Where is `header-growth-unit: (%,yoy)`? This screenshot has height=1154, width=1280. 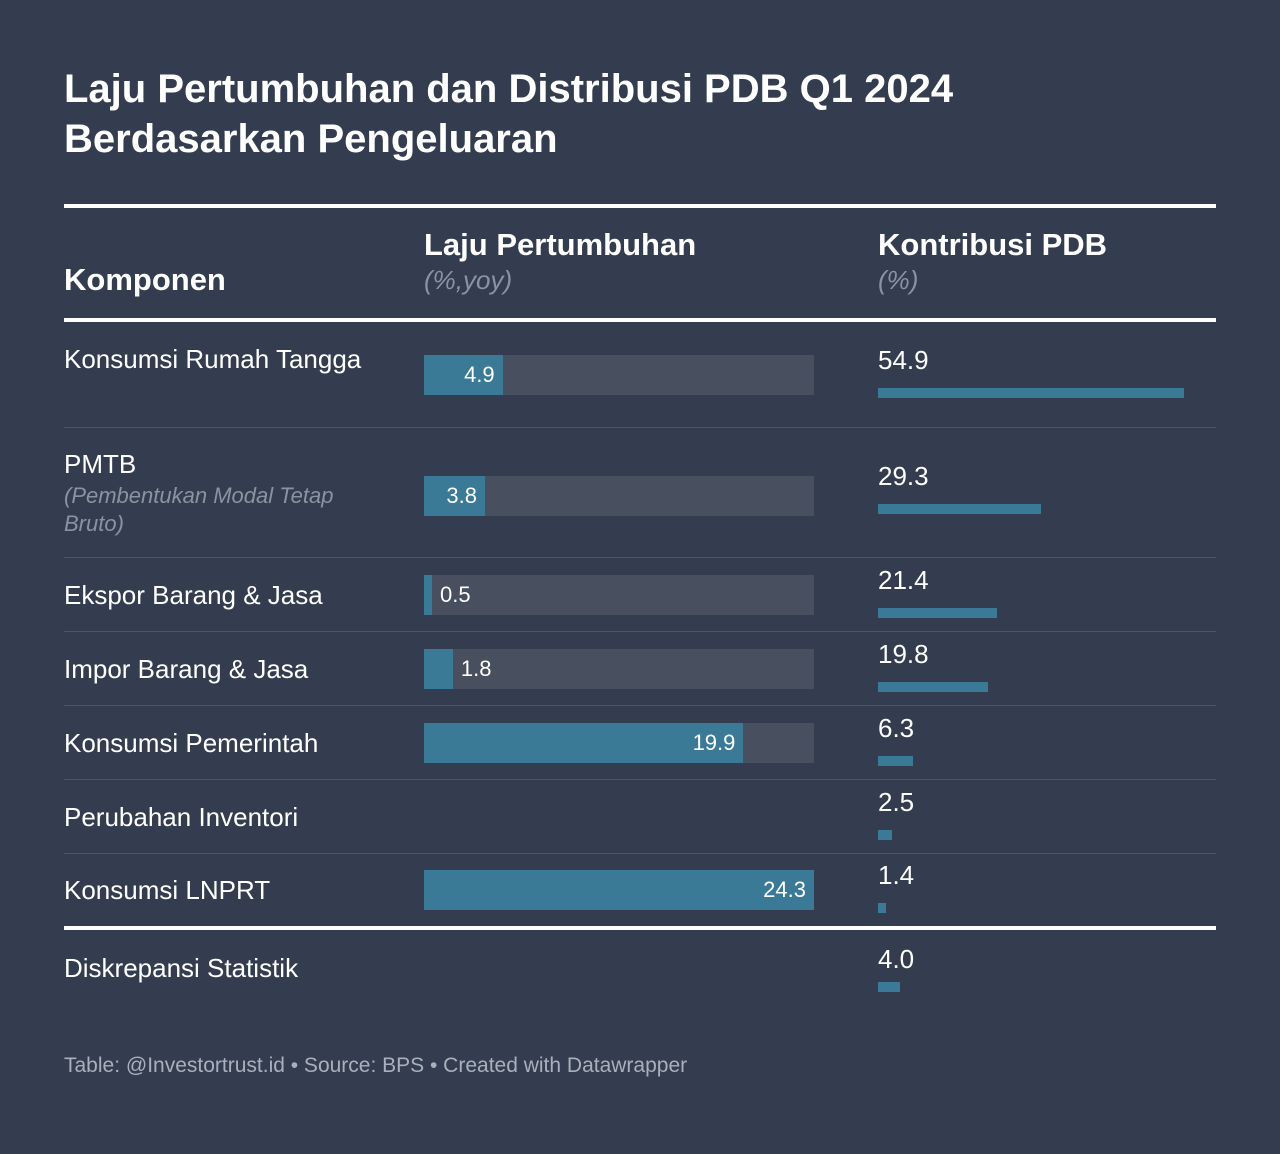
header-growth-unit: (%,yoy) is located at coordinates (468, 280).